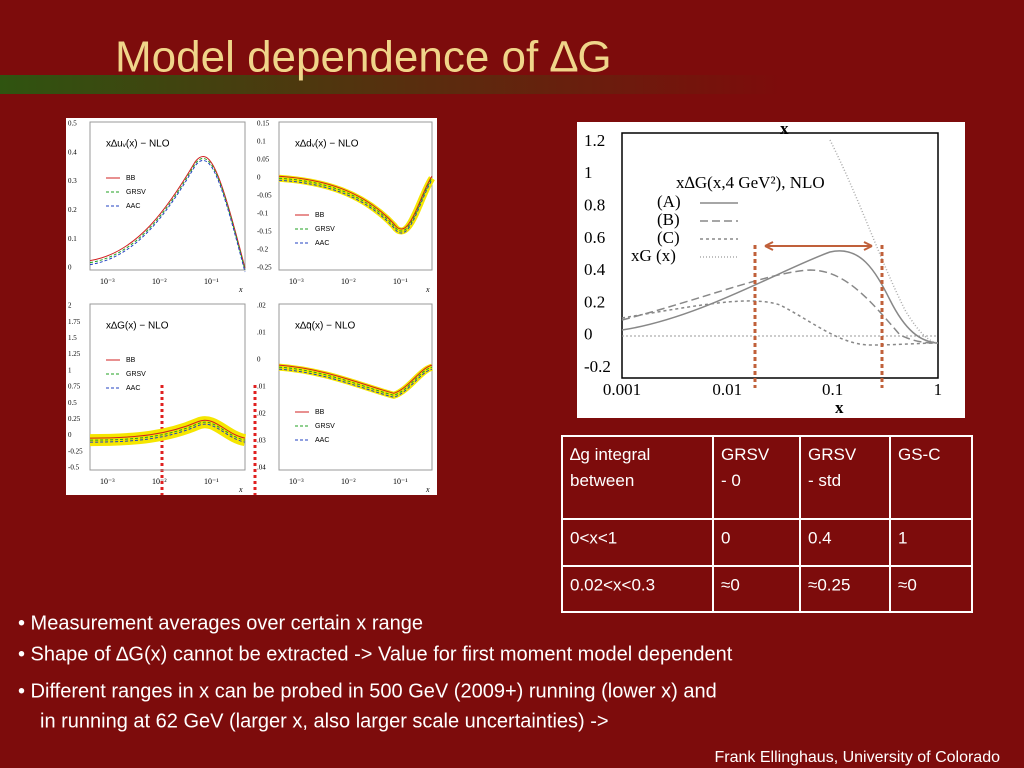 This screenshot has height=768, width=1024. What do you see at coordinates (263, 214) in the screenshot?
I see `y-tick-label: -0.1` at bounding box center [263, 214].